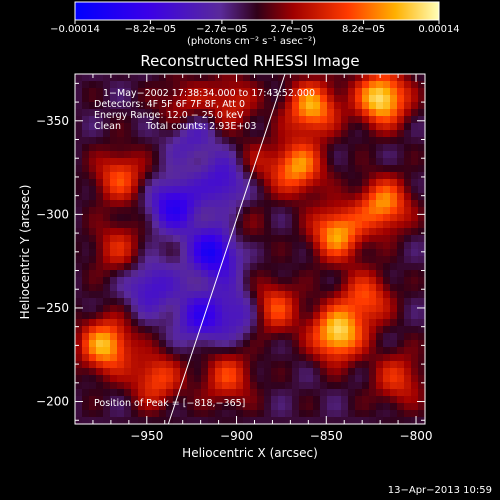 Image resolution: width=500 pixels, height=500 pixels. I want to click on colorbar-gradient, so click(257, 11).